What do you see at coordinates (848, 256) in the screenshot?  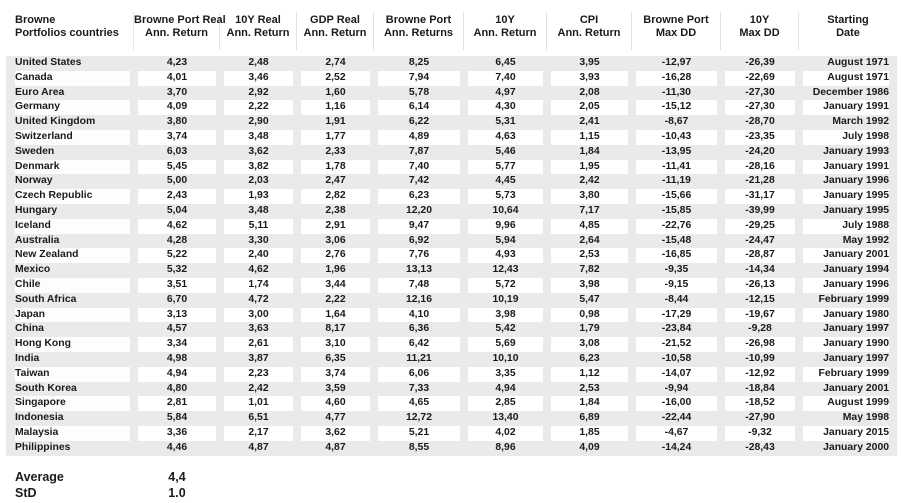 I see `starting-date-cell: January 2001` at bounding box center [848, 256].